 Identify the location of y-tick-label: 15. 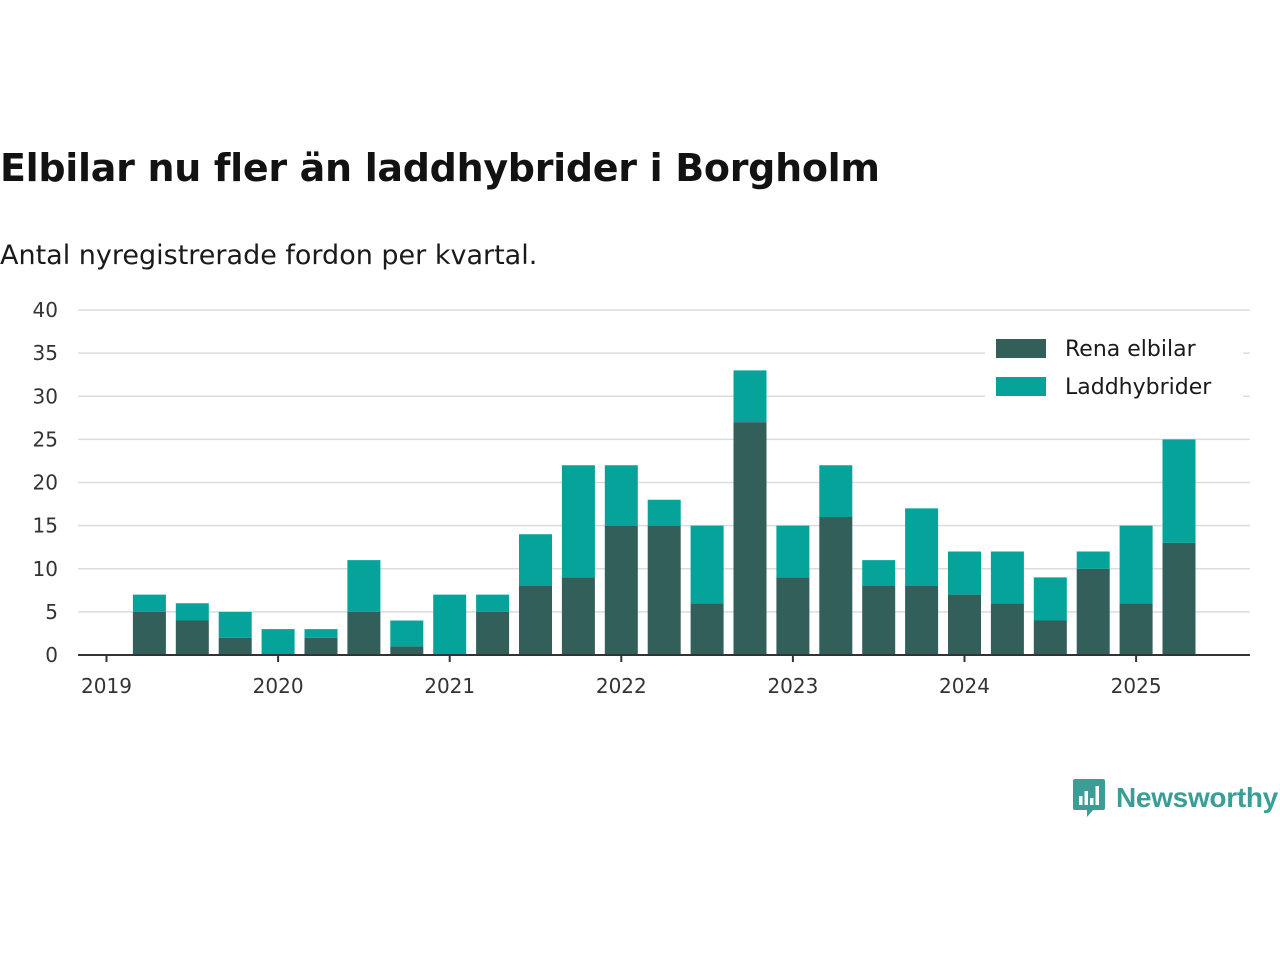
(45, 526).